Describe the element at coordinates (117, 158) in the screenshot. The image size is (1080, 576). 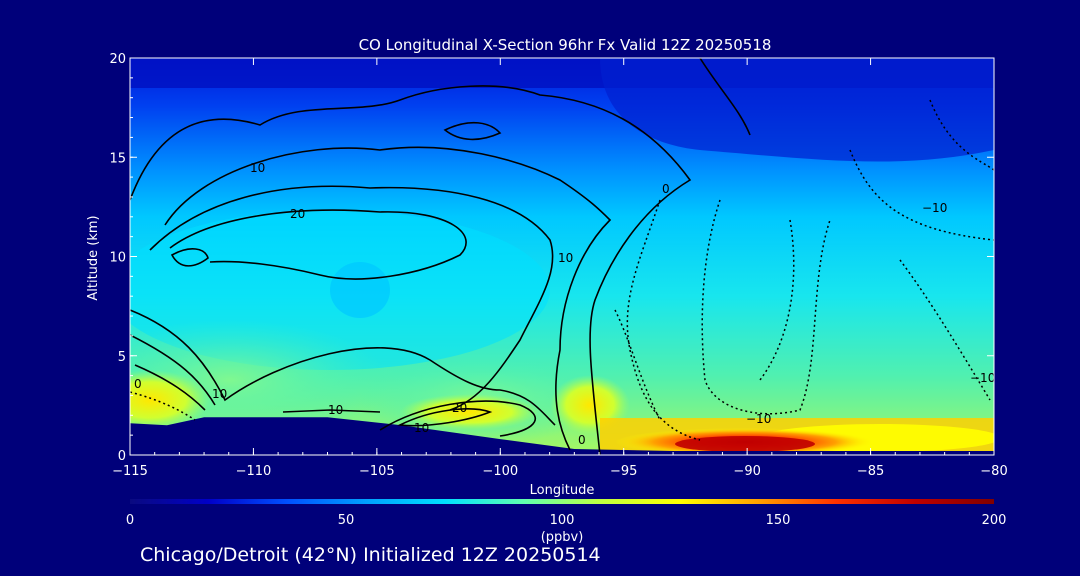
I see `y-tick-label: 15` at that location.